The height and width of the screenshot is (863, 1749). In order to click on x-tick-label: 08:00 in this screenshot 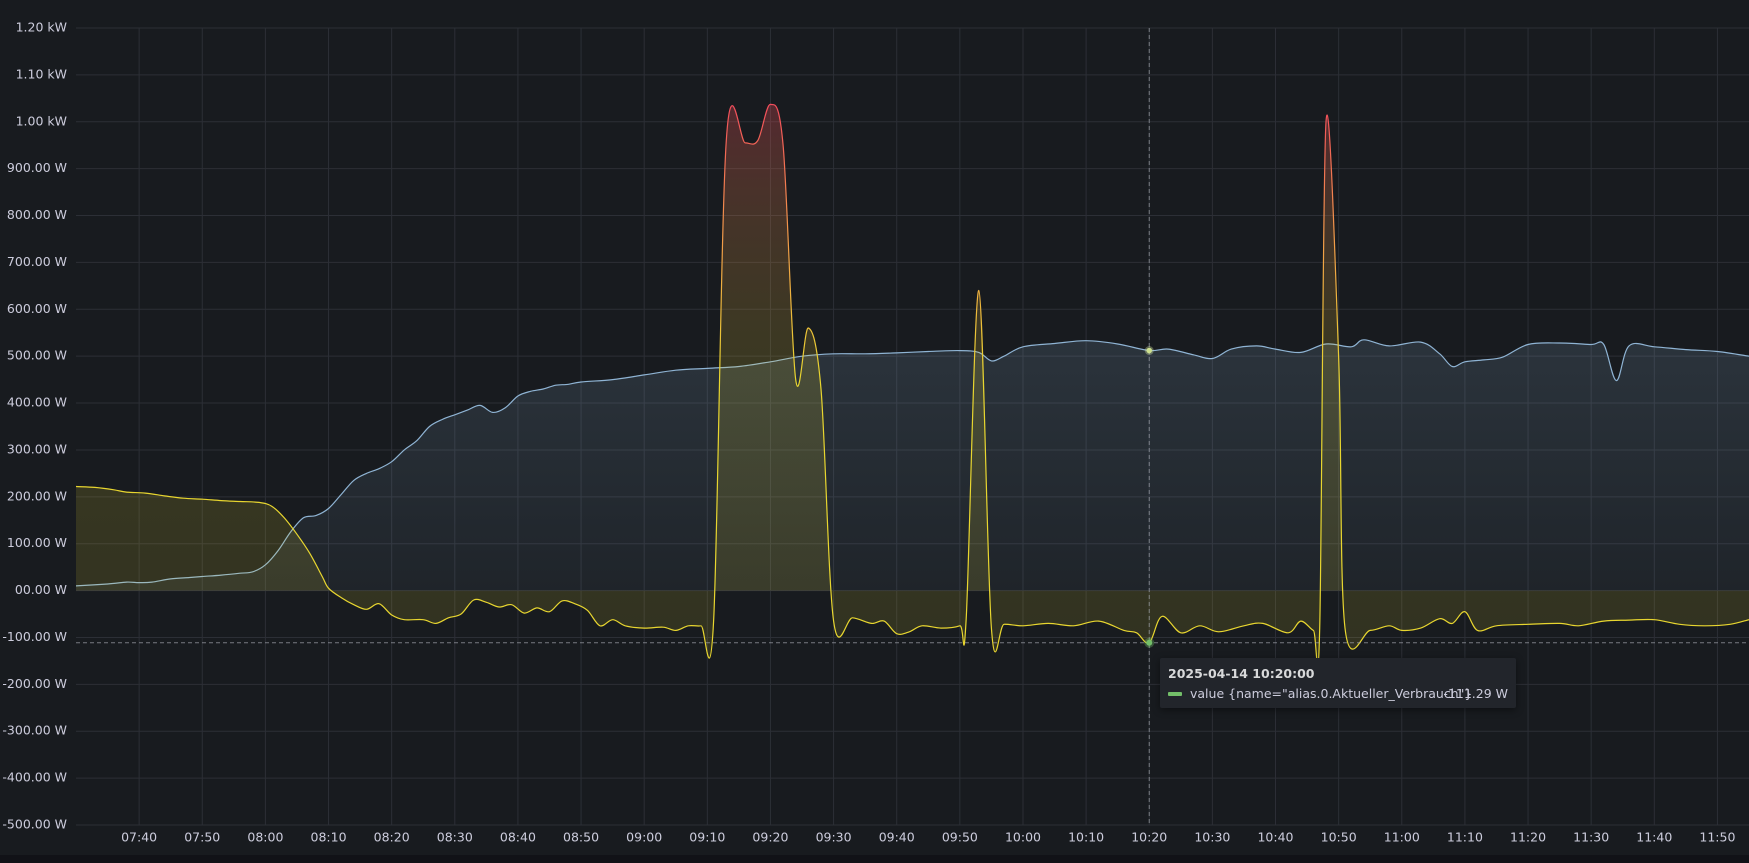, I will do `click(265, 837)`.